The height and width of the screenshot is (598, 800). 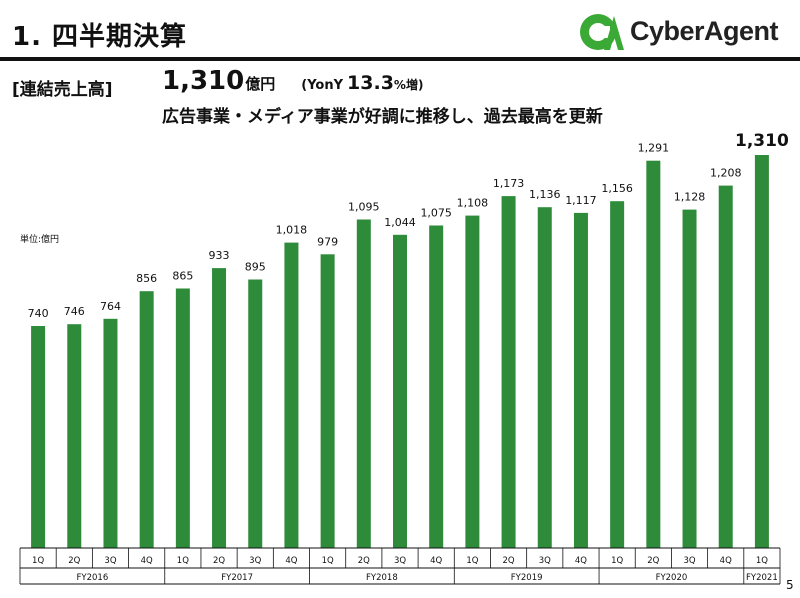 I want to click on bar-value-label: 1,128, so click(x=690, y=197).